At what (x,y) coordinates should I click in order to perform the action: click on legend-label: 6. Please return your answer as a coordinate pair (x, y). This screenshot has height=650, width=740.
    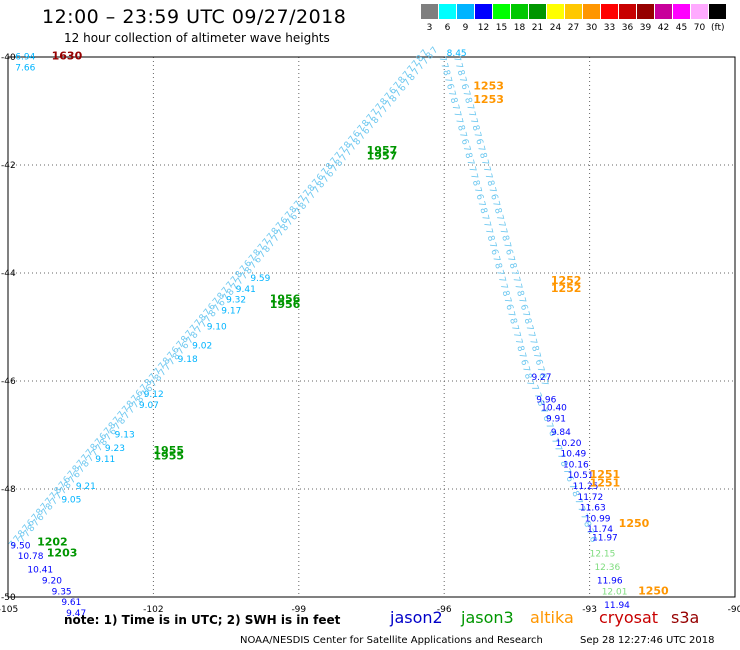
    Looking at the image, I should click on (447, 28).